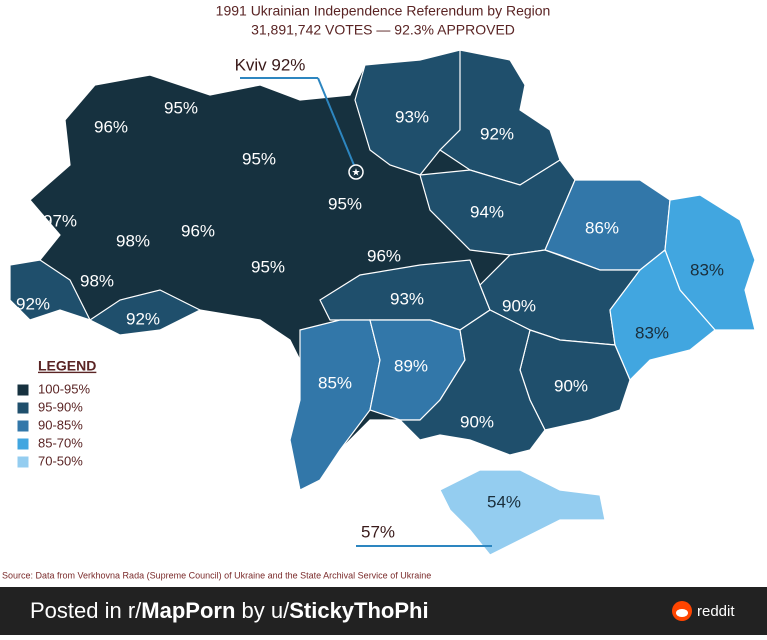 This screenshot has width=767, height=640. I want to click on footer-bar, so click(383, 611).